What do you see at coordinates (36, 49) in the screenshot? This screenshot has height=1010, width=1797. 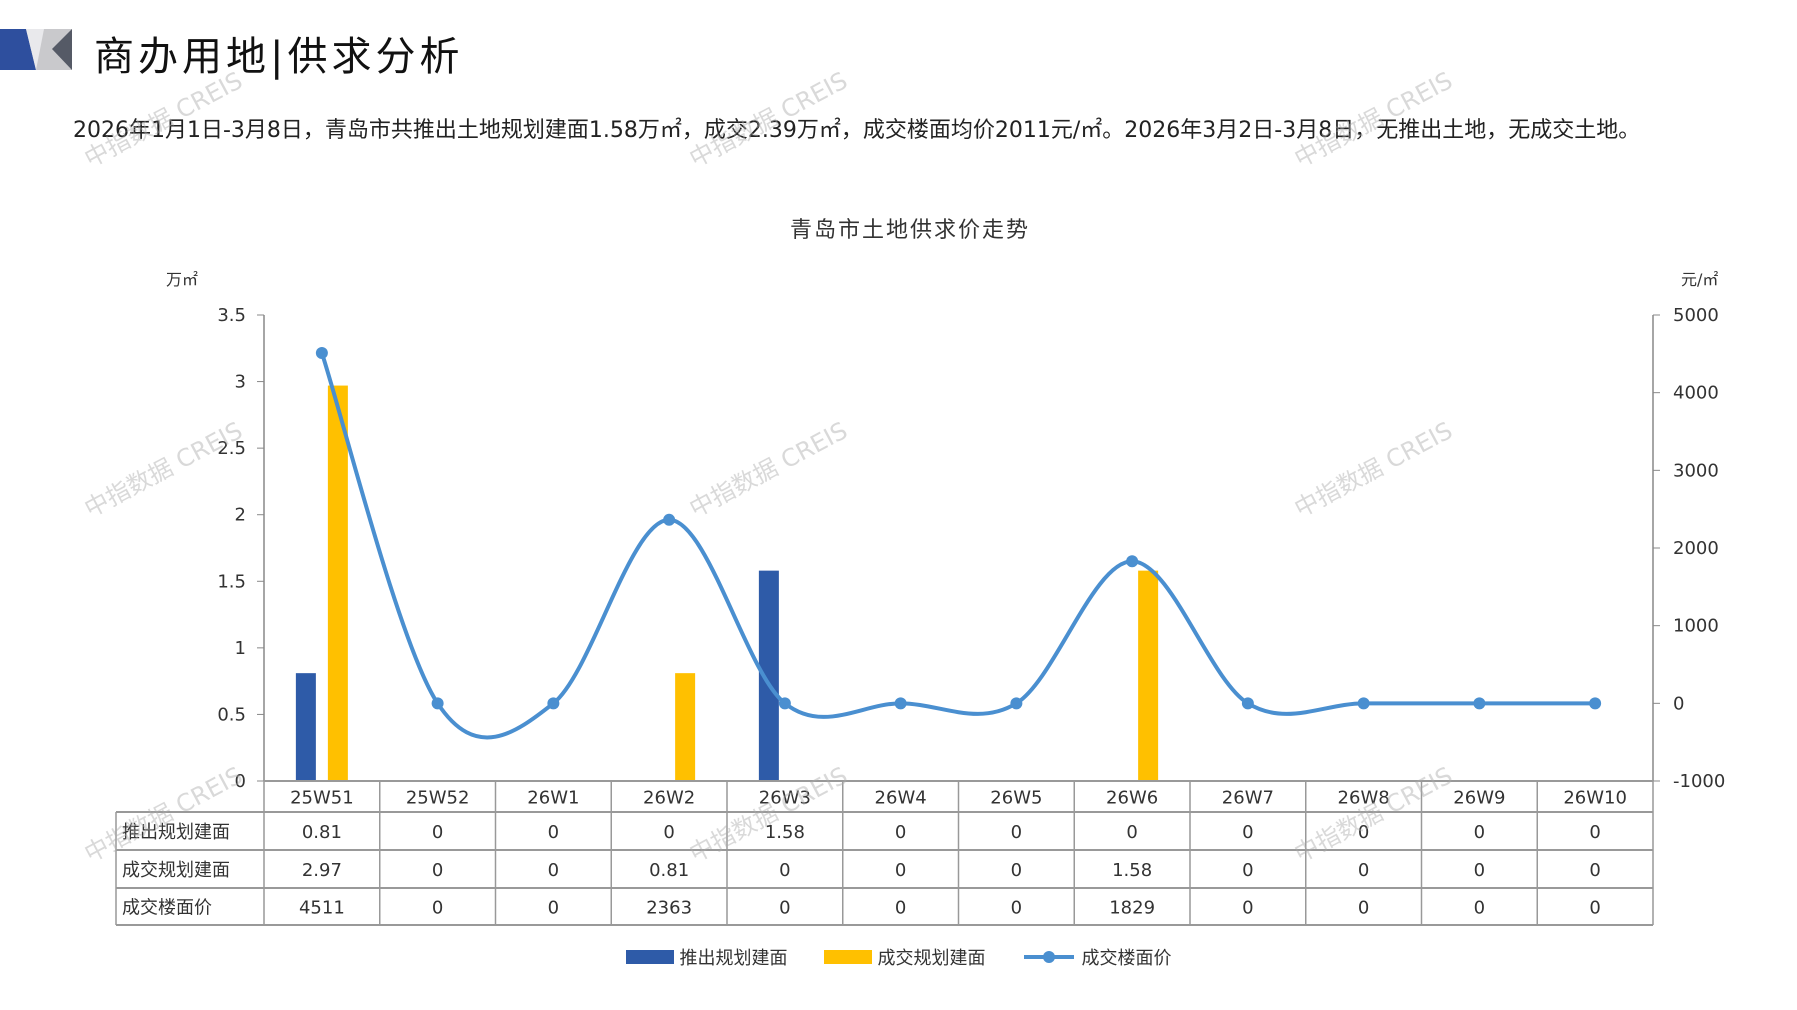 I see `header-decoration` at bounding box center [36, 49].